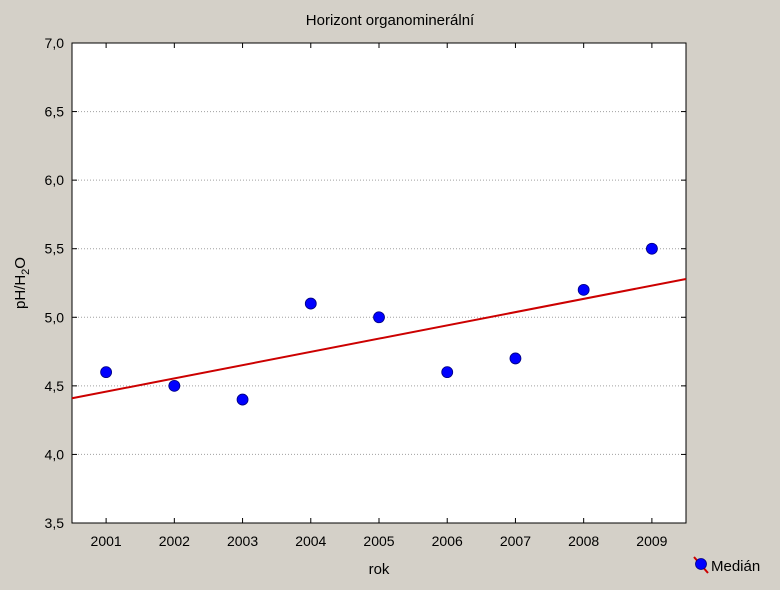 Image resolution: width=780 pixels, height=590 pixels. Describe the element at coordinates (390, 20) in the screenshot. I see `chart-title: Horizont organominerální` at that location.